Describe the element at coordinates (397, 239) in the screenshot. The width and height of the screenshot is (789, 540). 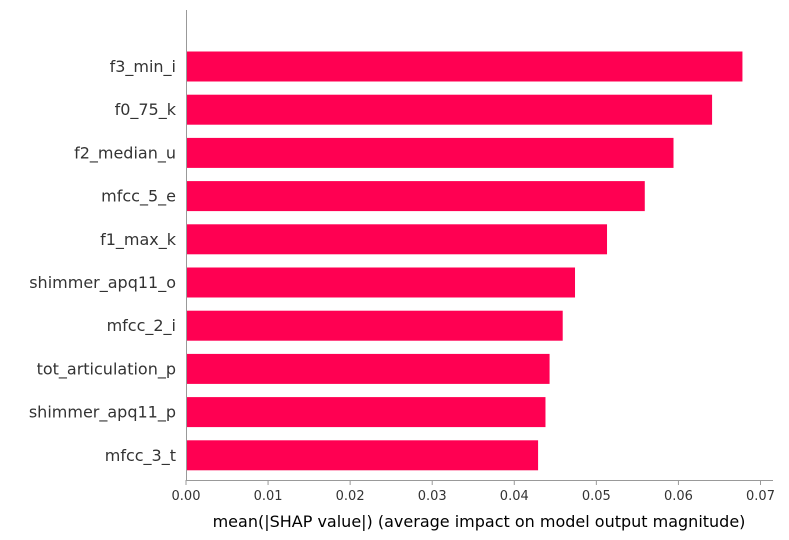
I see `bar-f1-max-k` at that location.